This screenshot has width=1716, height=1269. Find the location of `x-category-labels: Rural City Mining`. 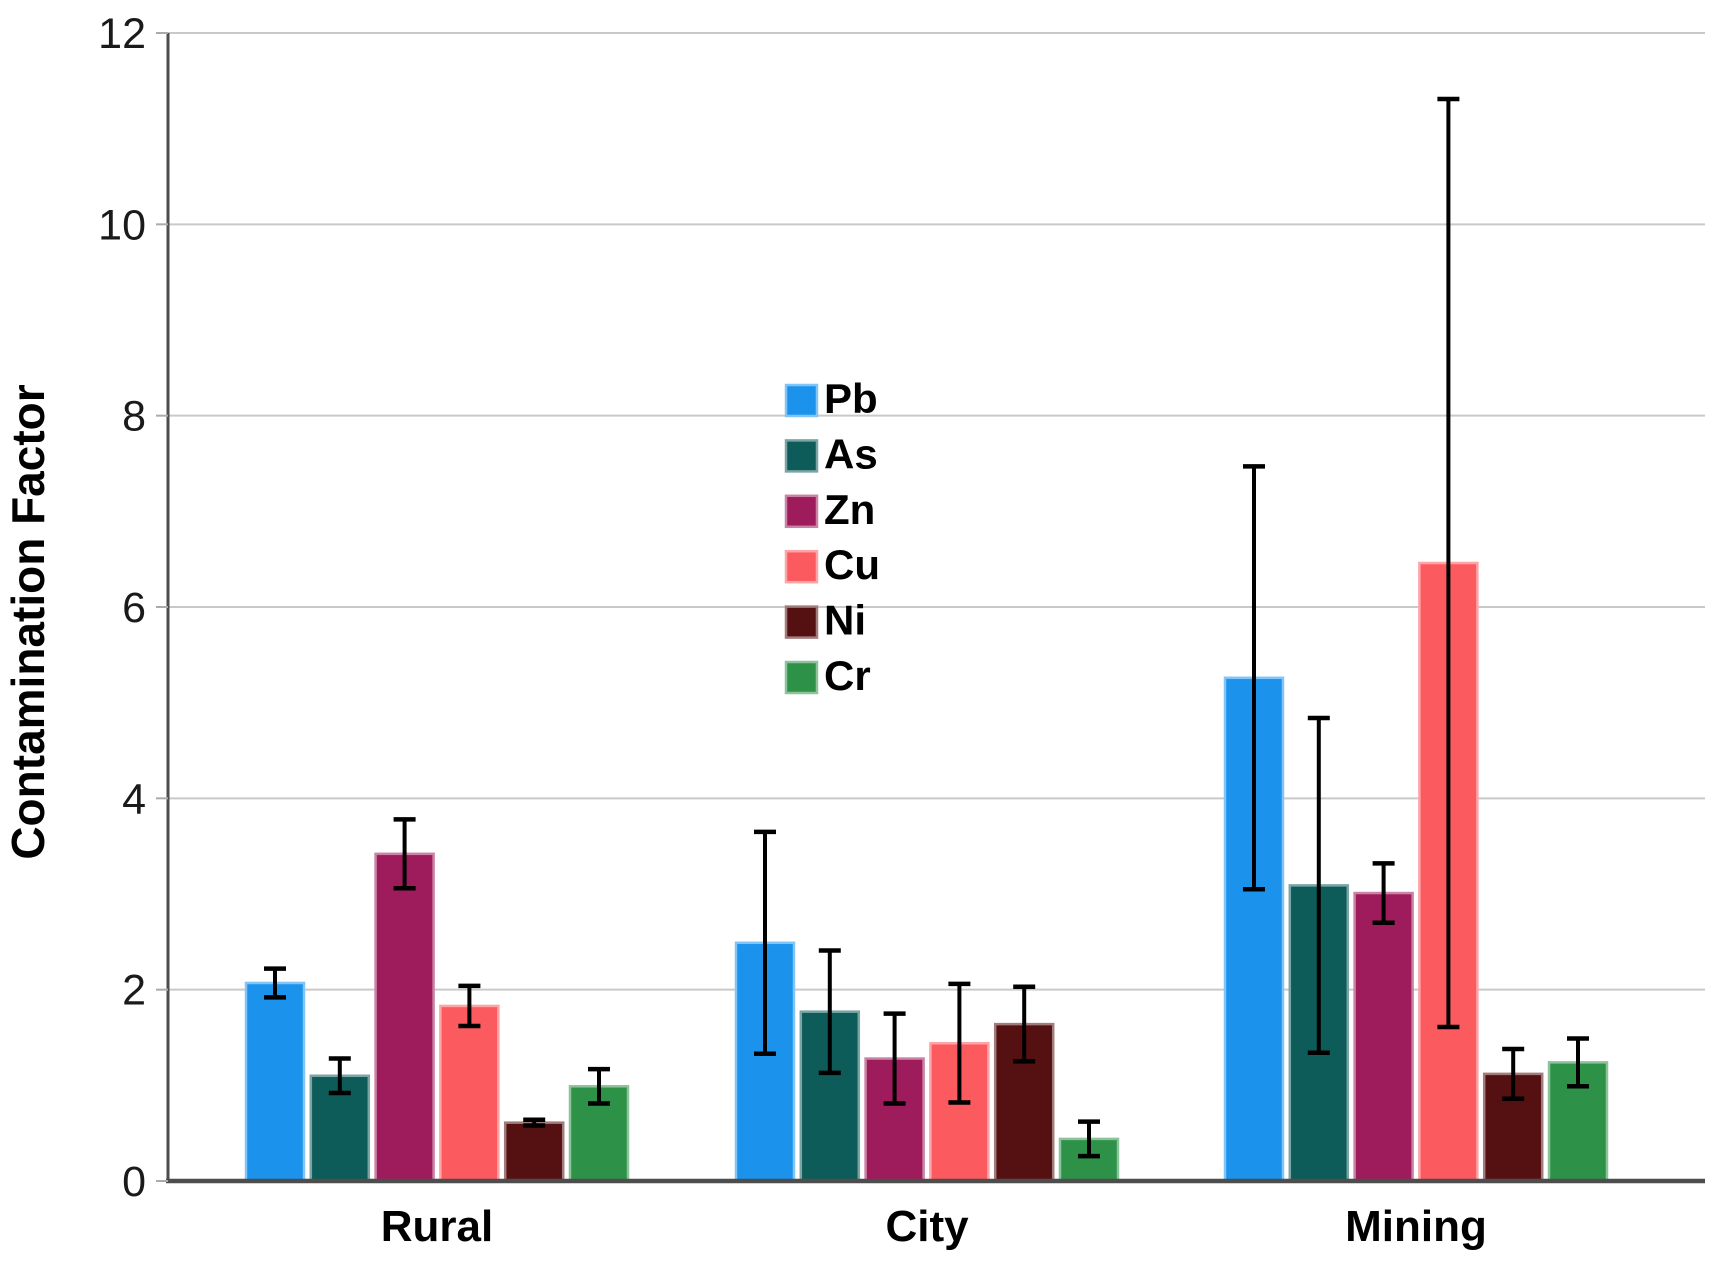

x-category-labels: Rural City Mining is located at coordinates (934, 1226).